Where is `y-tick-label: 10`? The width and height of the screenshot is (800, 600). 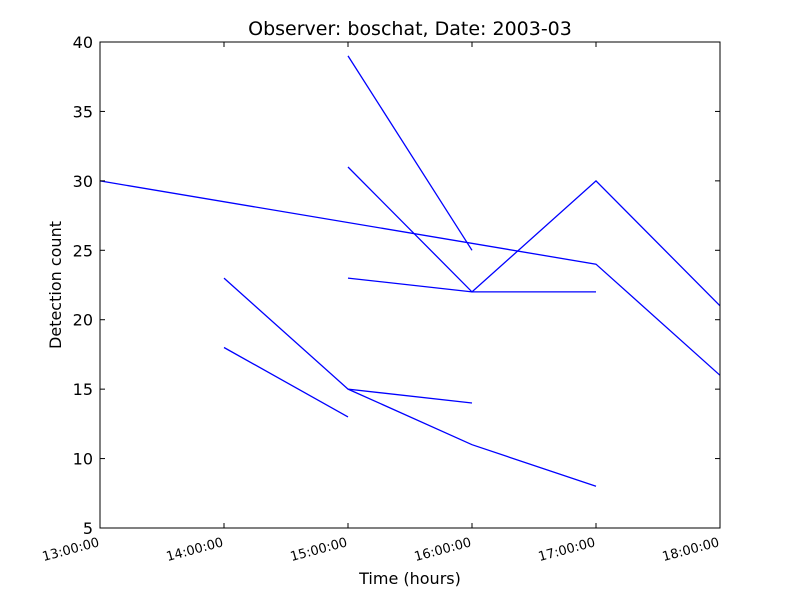 y-tick-label: 10 is located at coordinates (83, 459).